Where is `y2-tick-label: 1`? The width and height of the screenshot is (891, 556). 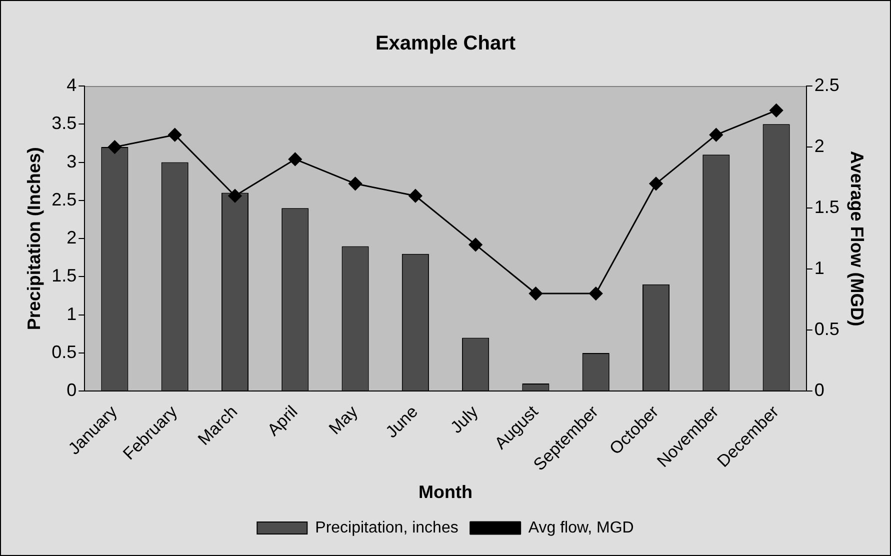 y2-tick-label: 1 is located at coordinates (819, 268).